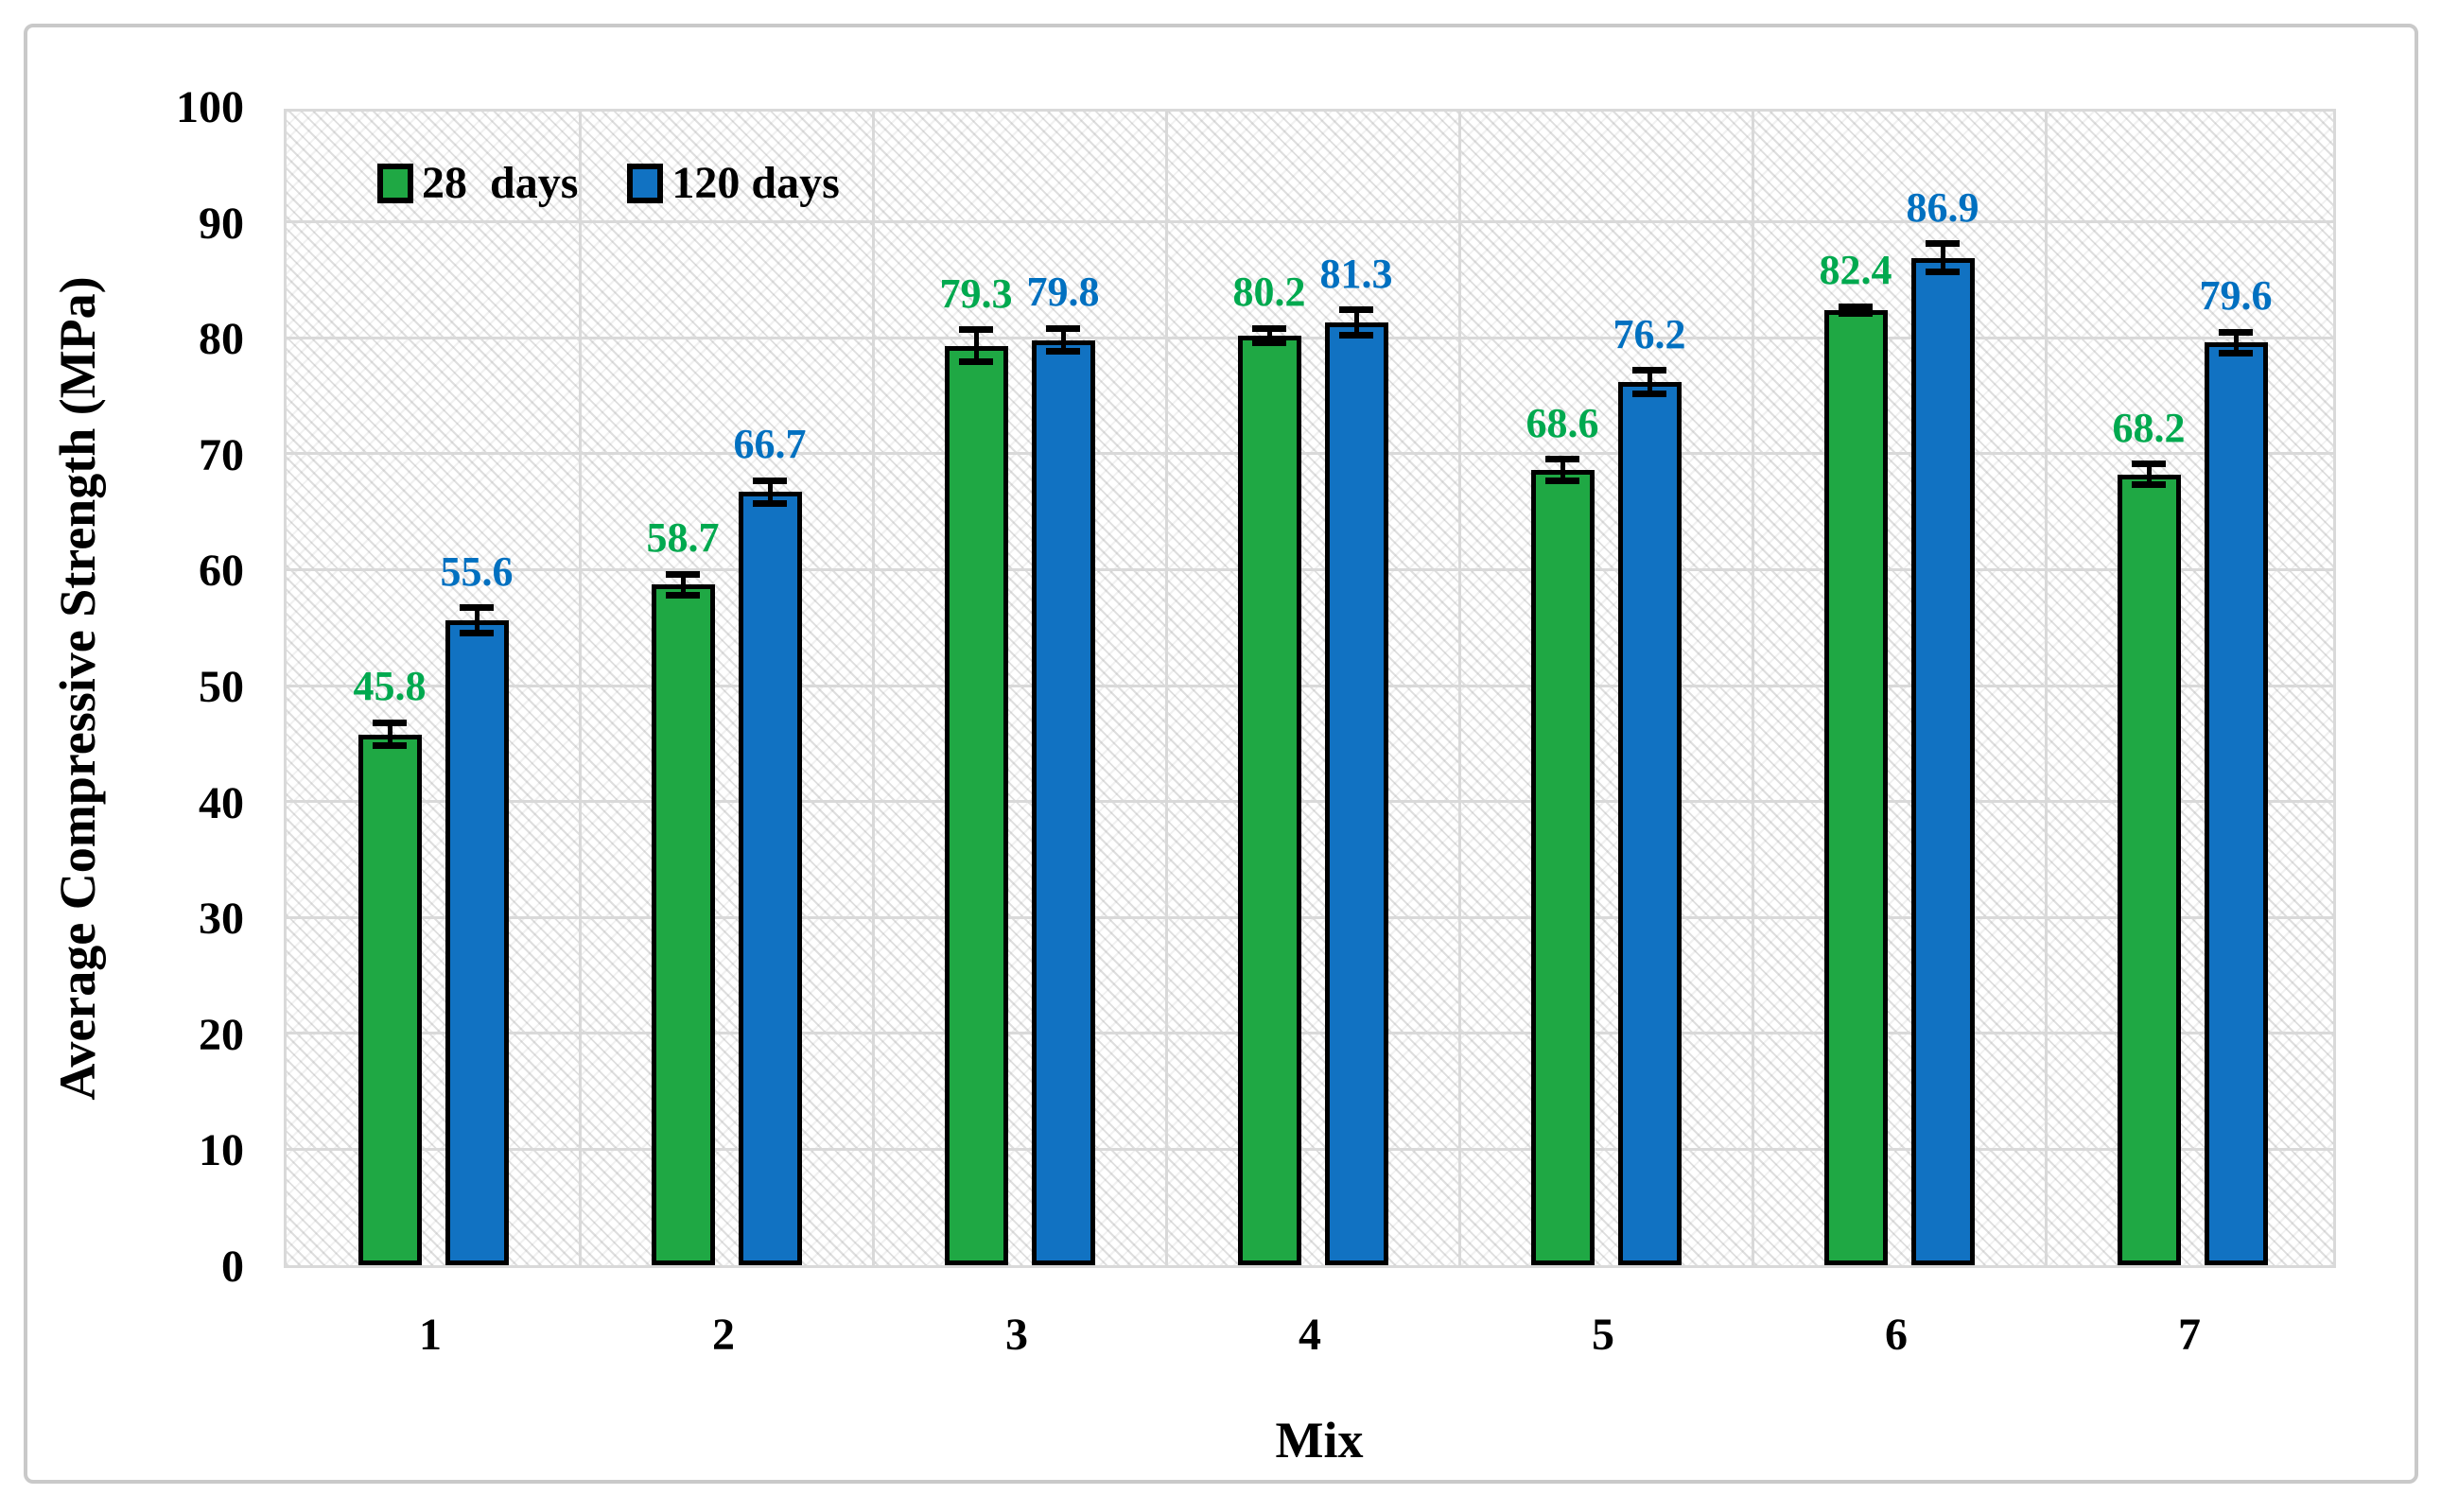 The height and width of the screenshot is (1512, 2441). What do you see at coordinates (221, 687) in the screenshot?
I see `y-tick-label: 50` at bounding box center [221, 687].